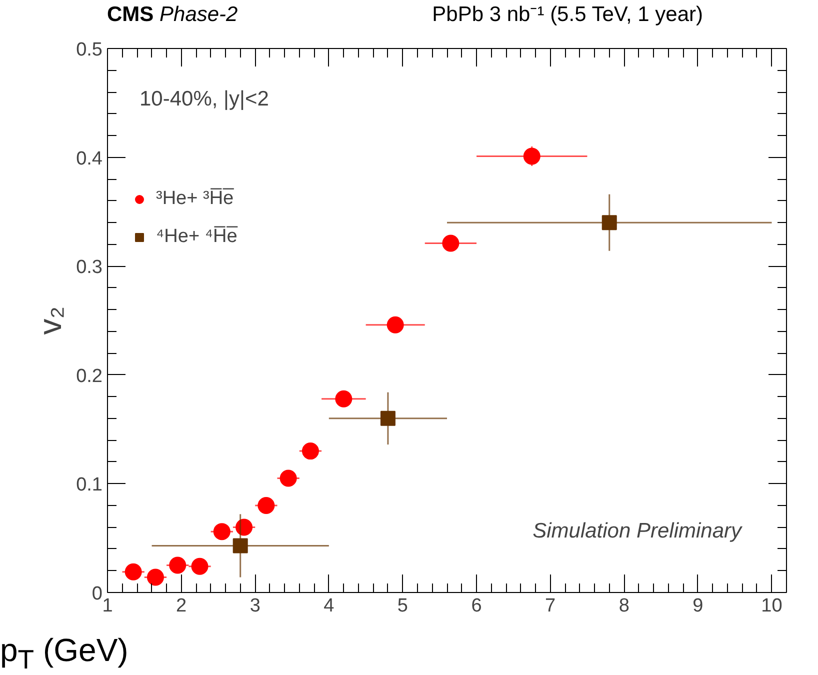 This screenshot has width=818, height=675. I want to click on legend-label: ⁴He+ ⁴H̅e̅, so click(197, 237).